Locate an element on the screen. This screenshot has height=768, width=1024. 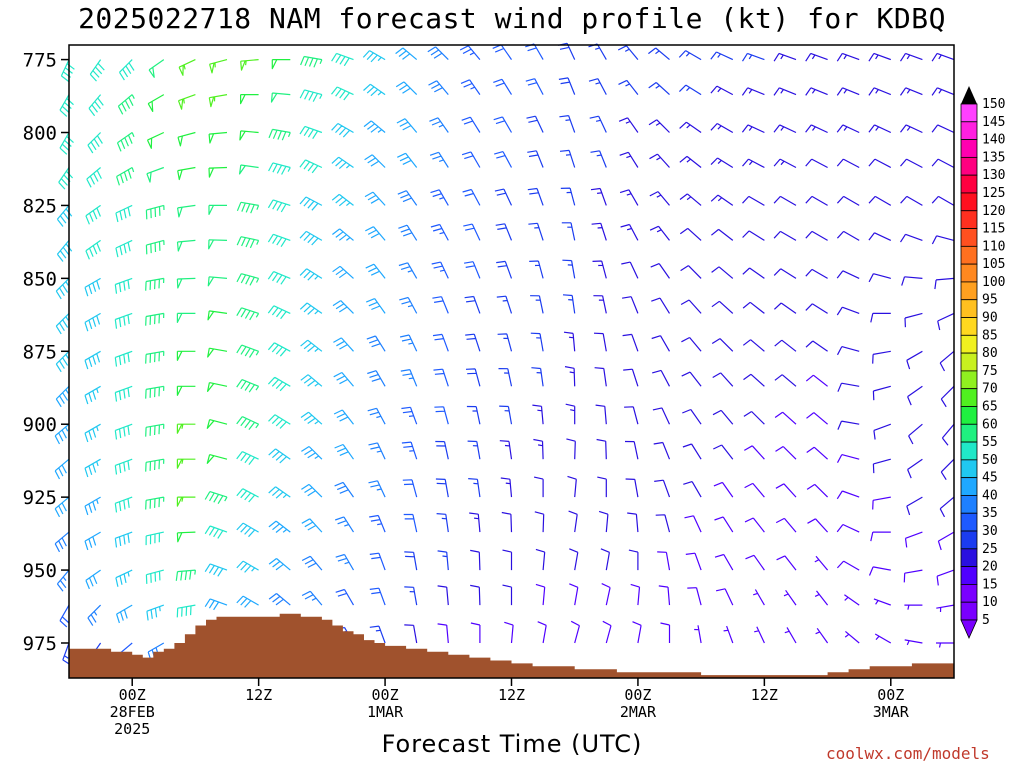
colorbar-label: 75 is located at coordinates (990, 371).